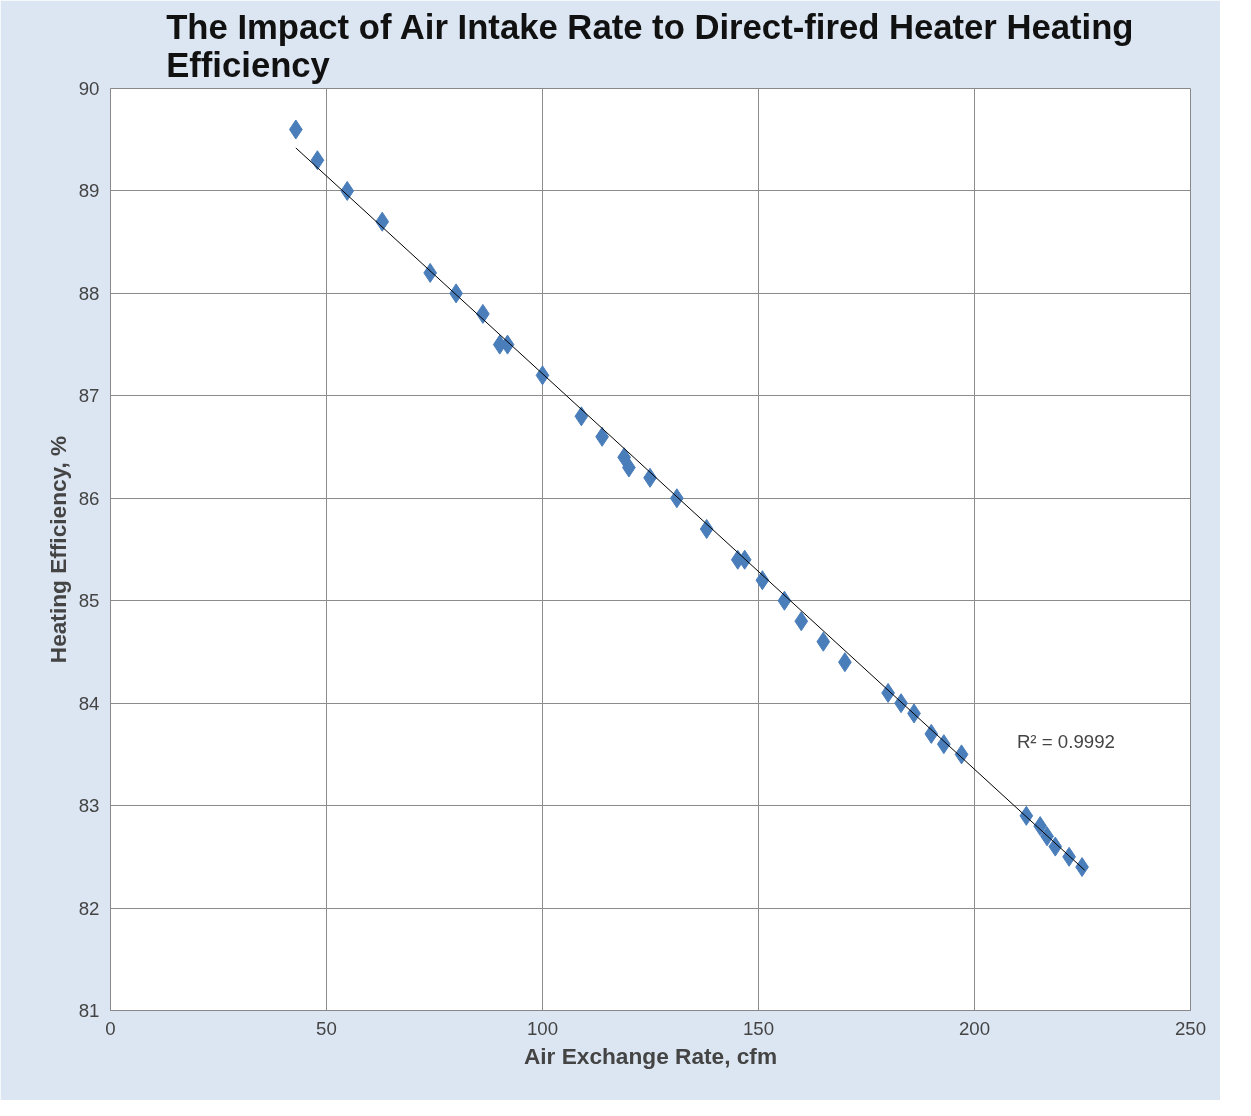 The image size is (1251, 1116). What do you see at coordinates (89, 498) in the screenshot?
I see `y-tick-label: 86` at bounding box center [89, 498].